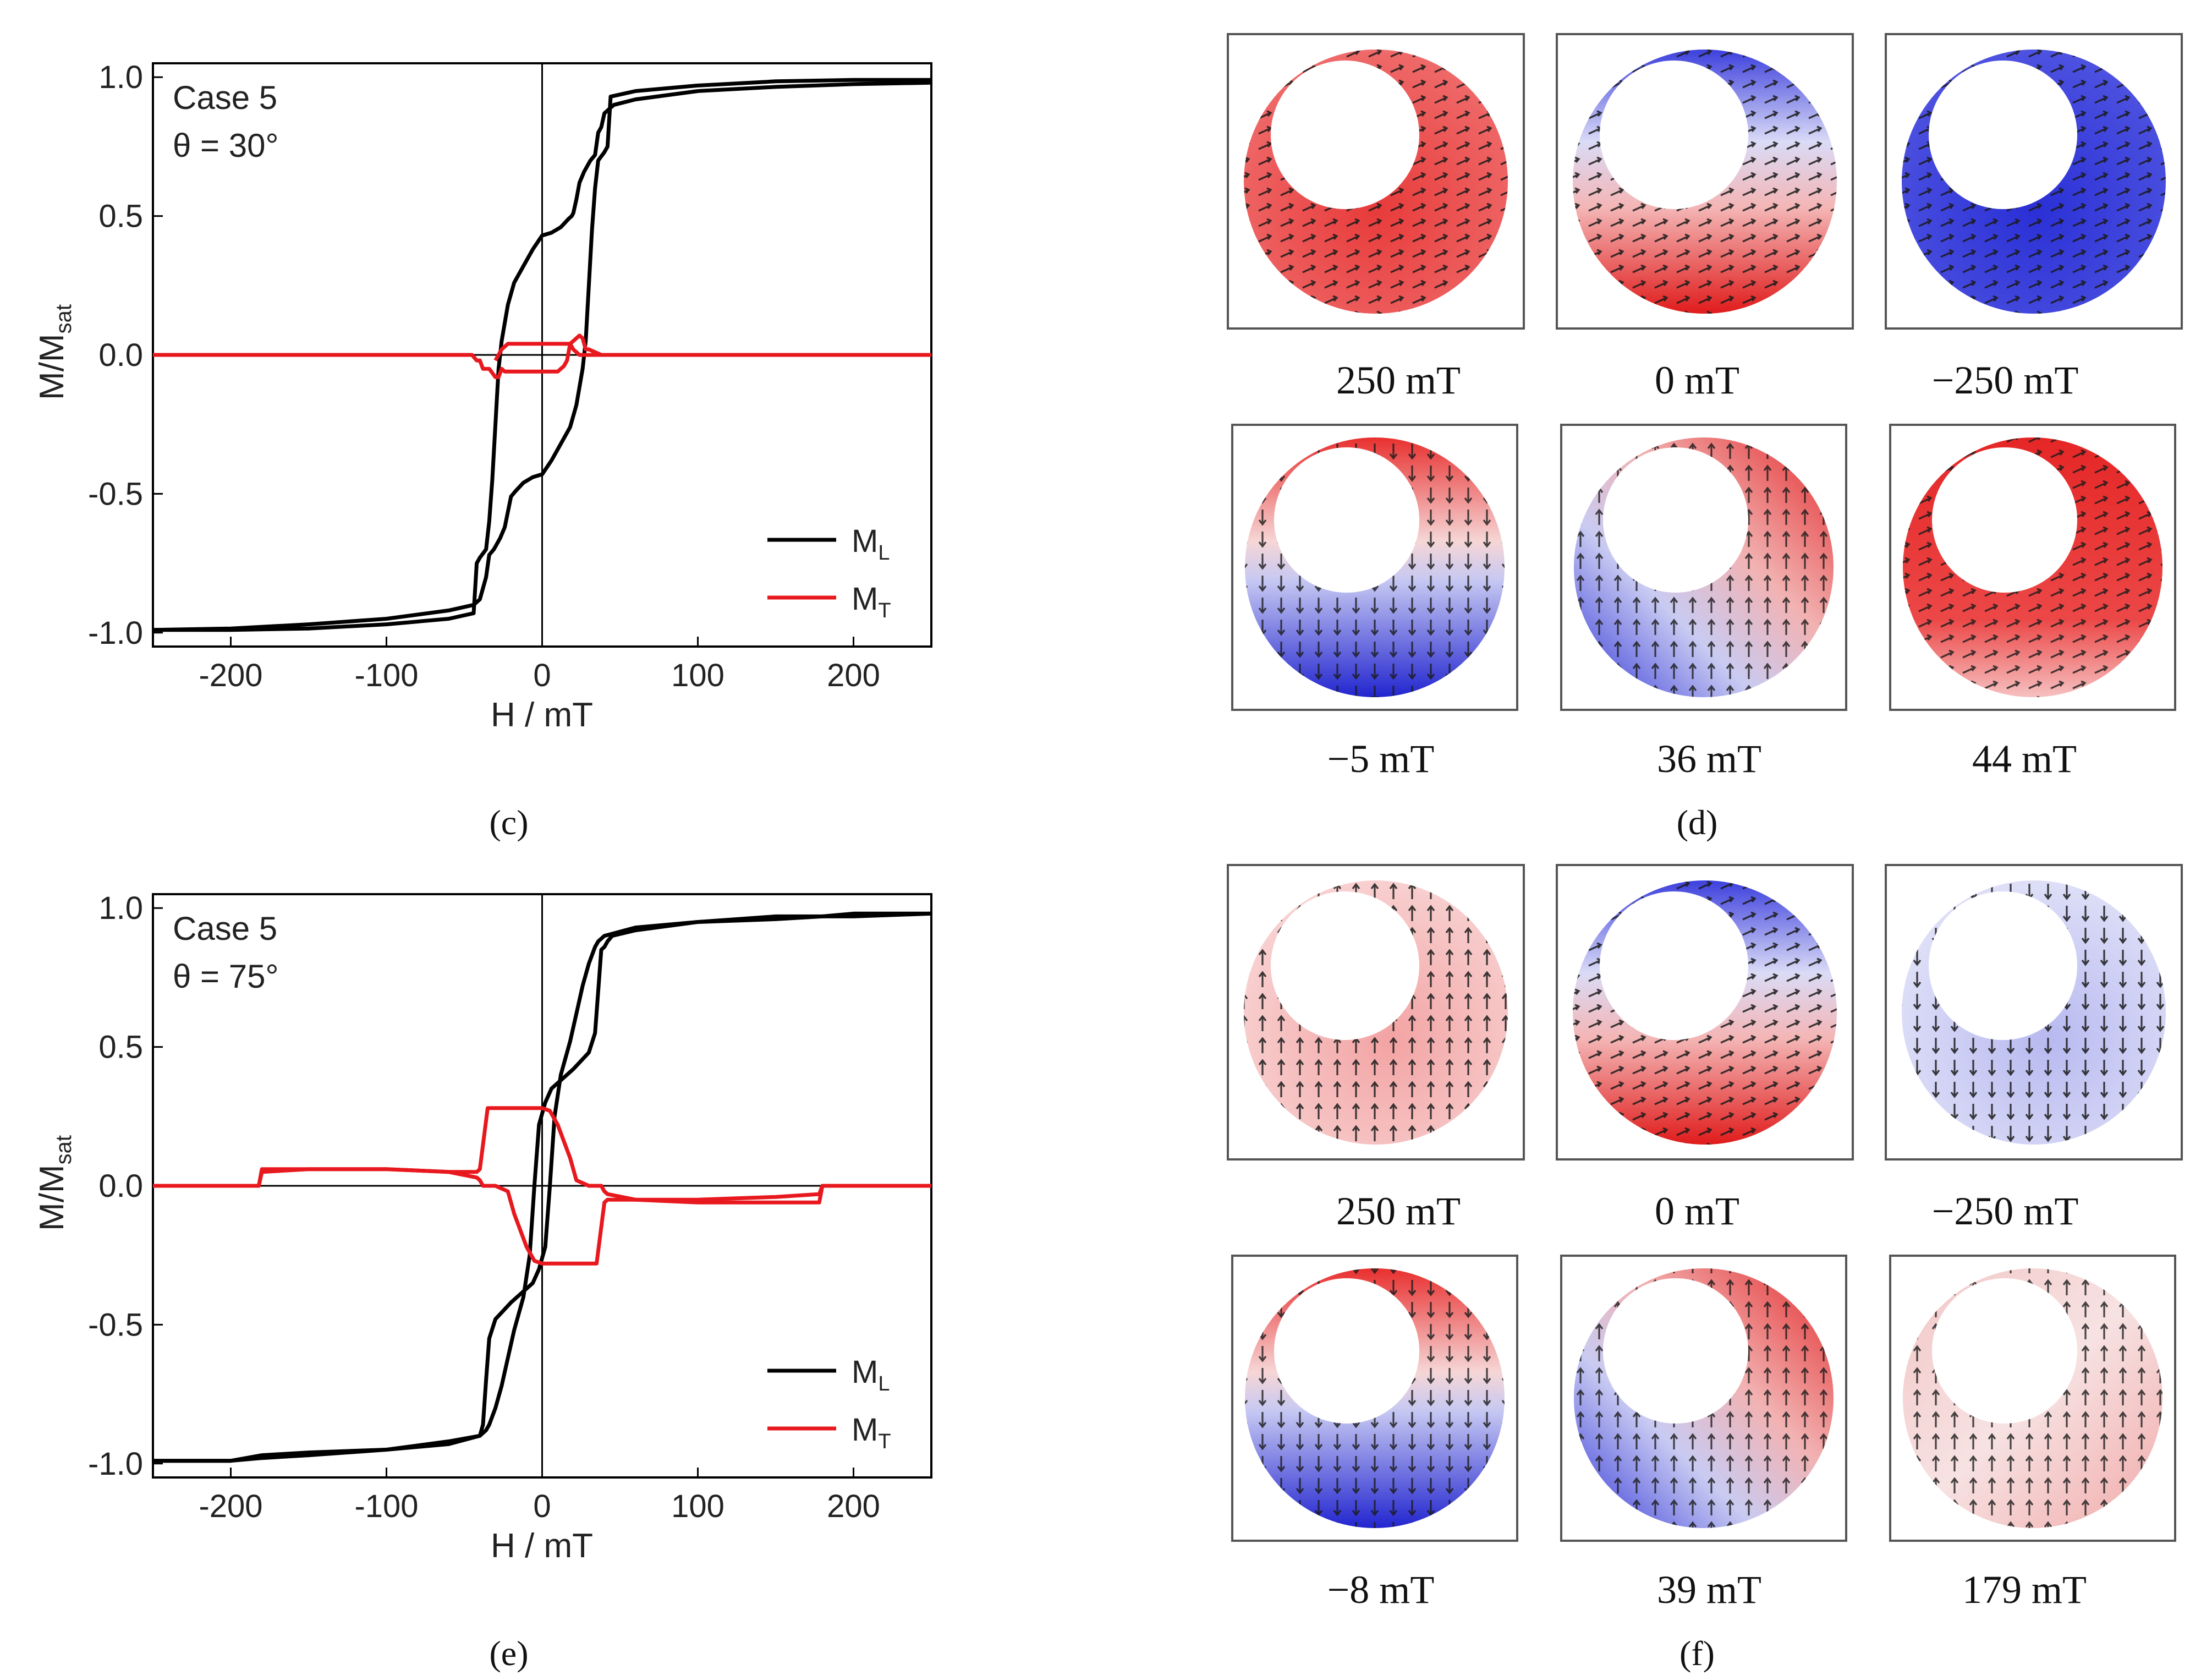 The width and height of the screenshot is (2212, 1675). I want to click on y-axis-label-sub-e: sat, so click(64, 1149).